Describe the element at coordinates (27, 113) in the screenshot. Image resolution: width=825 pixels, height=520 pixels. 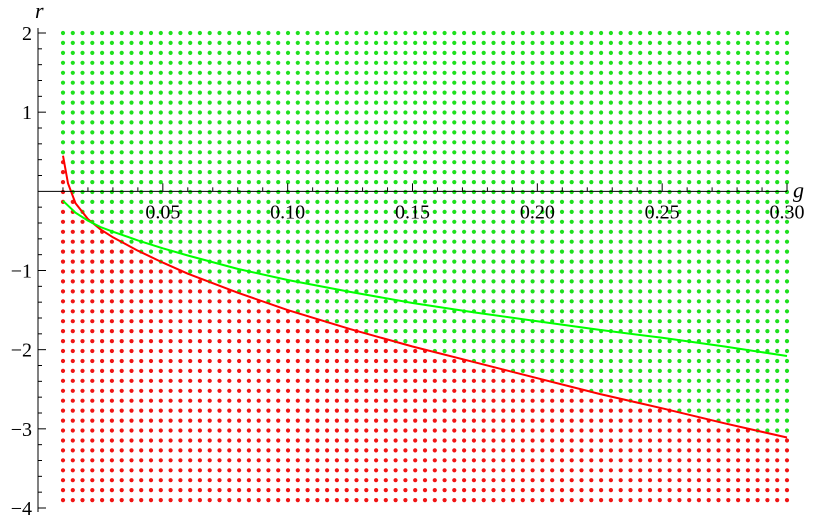
I see `y-tick-label: 1` at that location.